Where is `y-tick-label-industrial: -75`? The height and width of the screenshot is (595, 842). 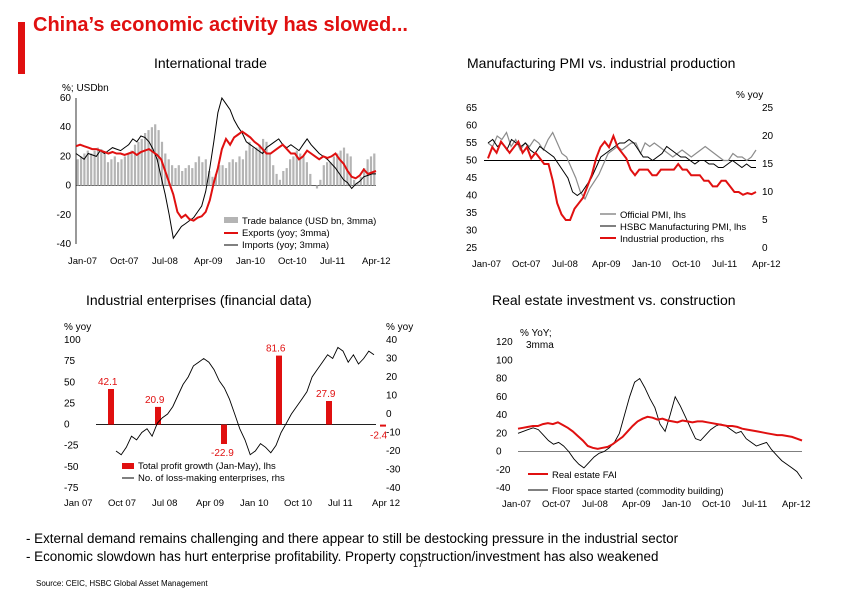
y-tick-label-industrial: -75 is located at coordinates (71, 488).